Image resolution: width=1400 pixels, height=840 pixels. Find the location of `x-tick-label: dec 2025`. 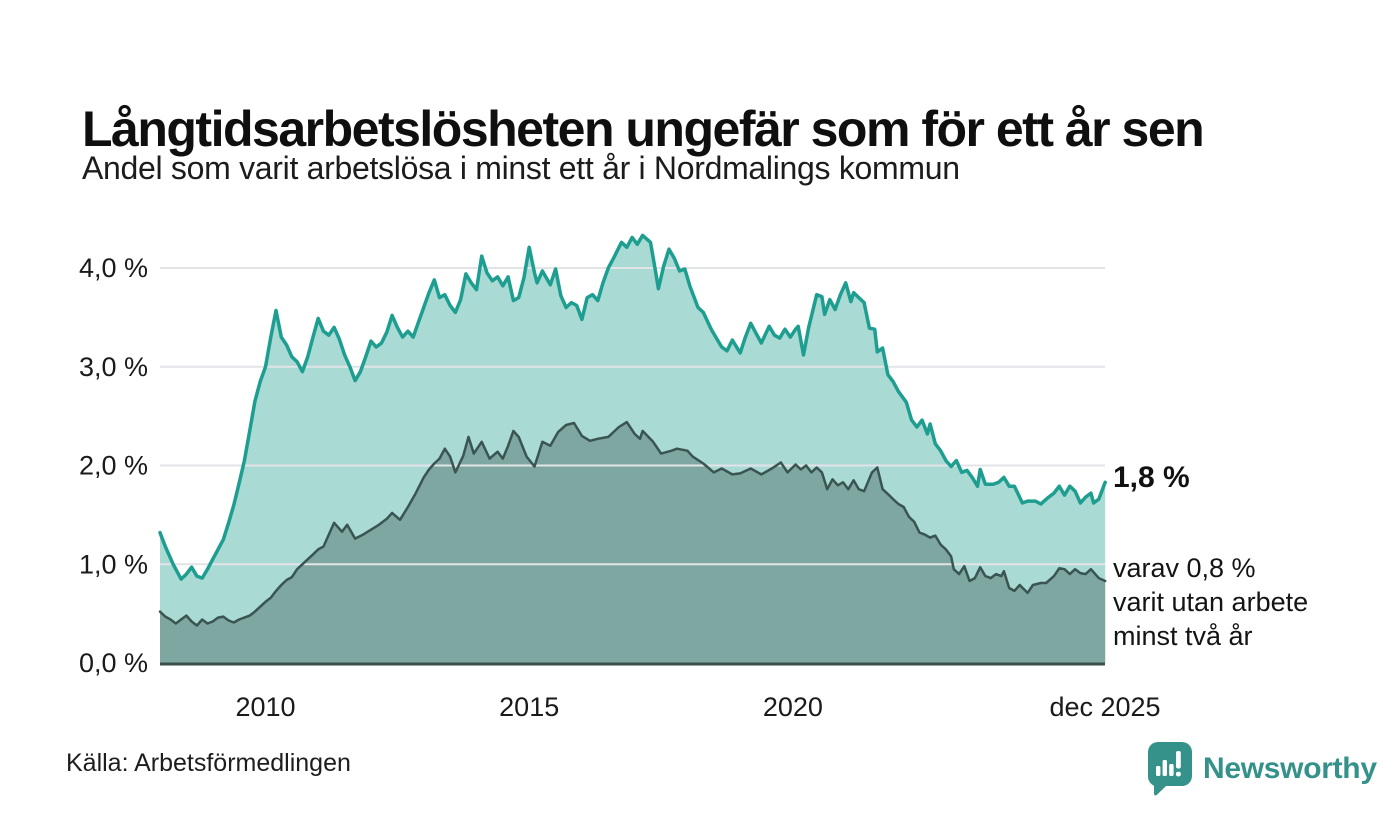

x-tick-label: dec 2025 is located at coordinates (1104, 707).